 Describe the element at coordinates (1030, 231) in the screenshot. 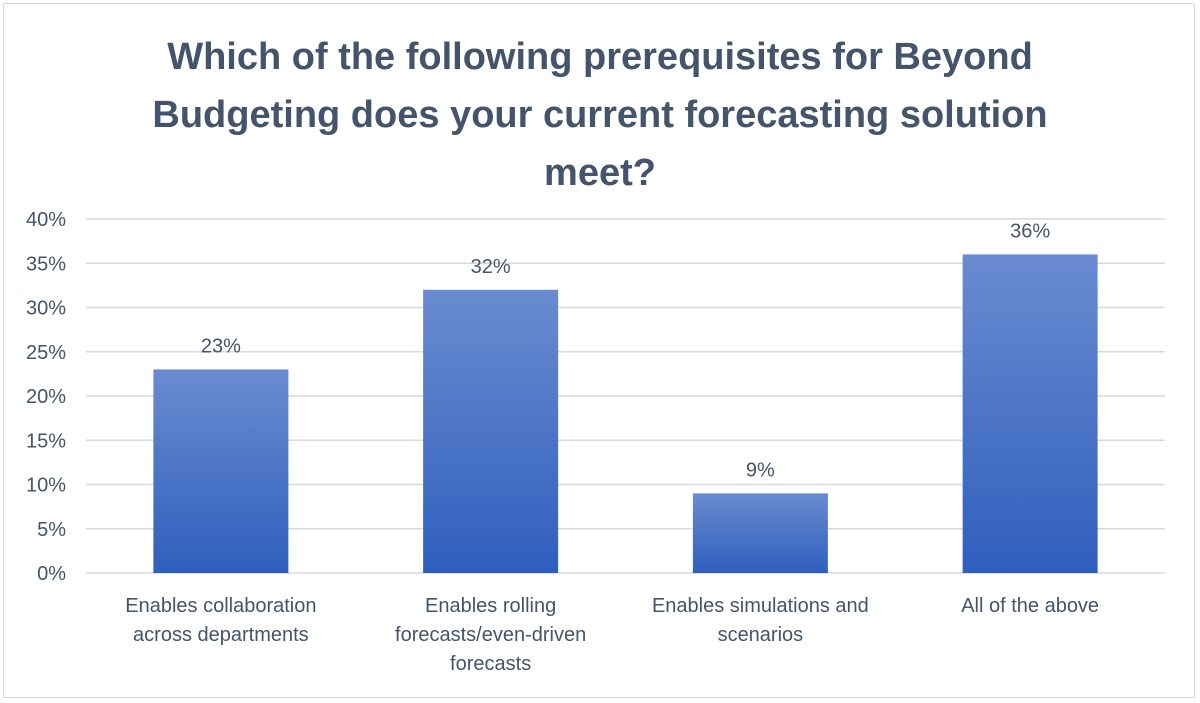

I see `data-label: 36%` at that location.